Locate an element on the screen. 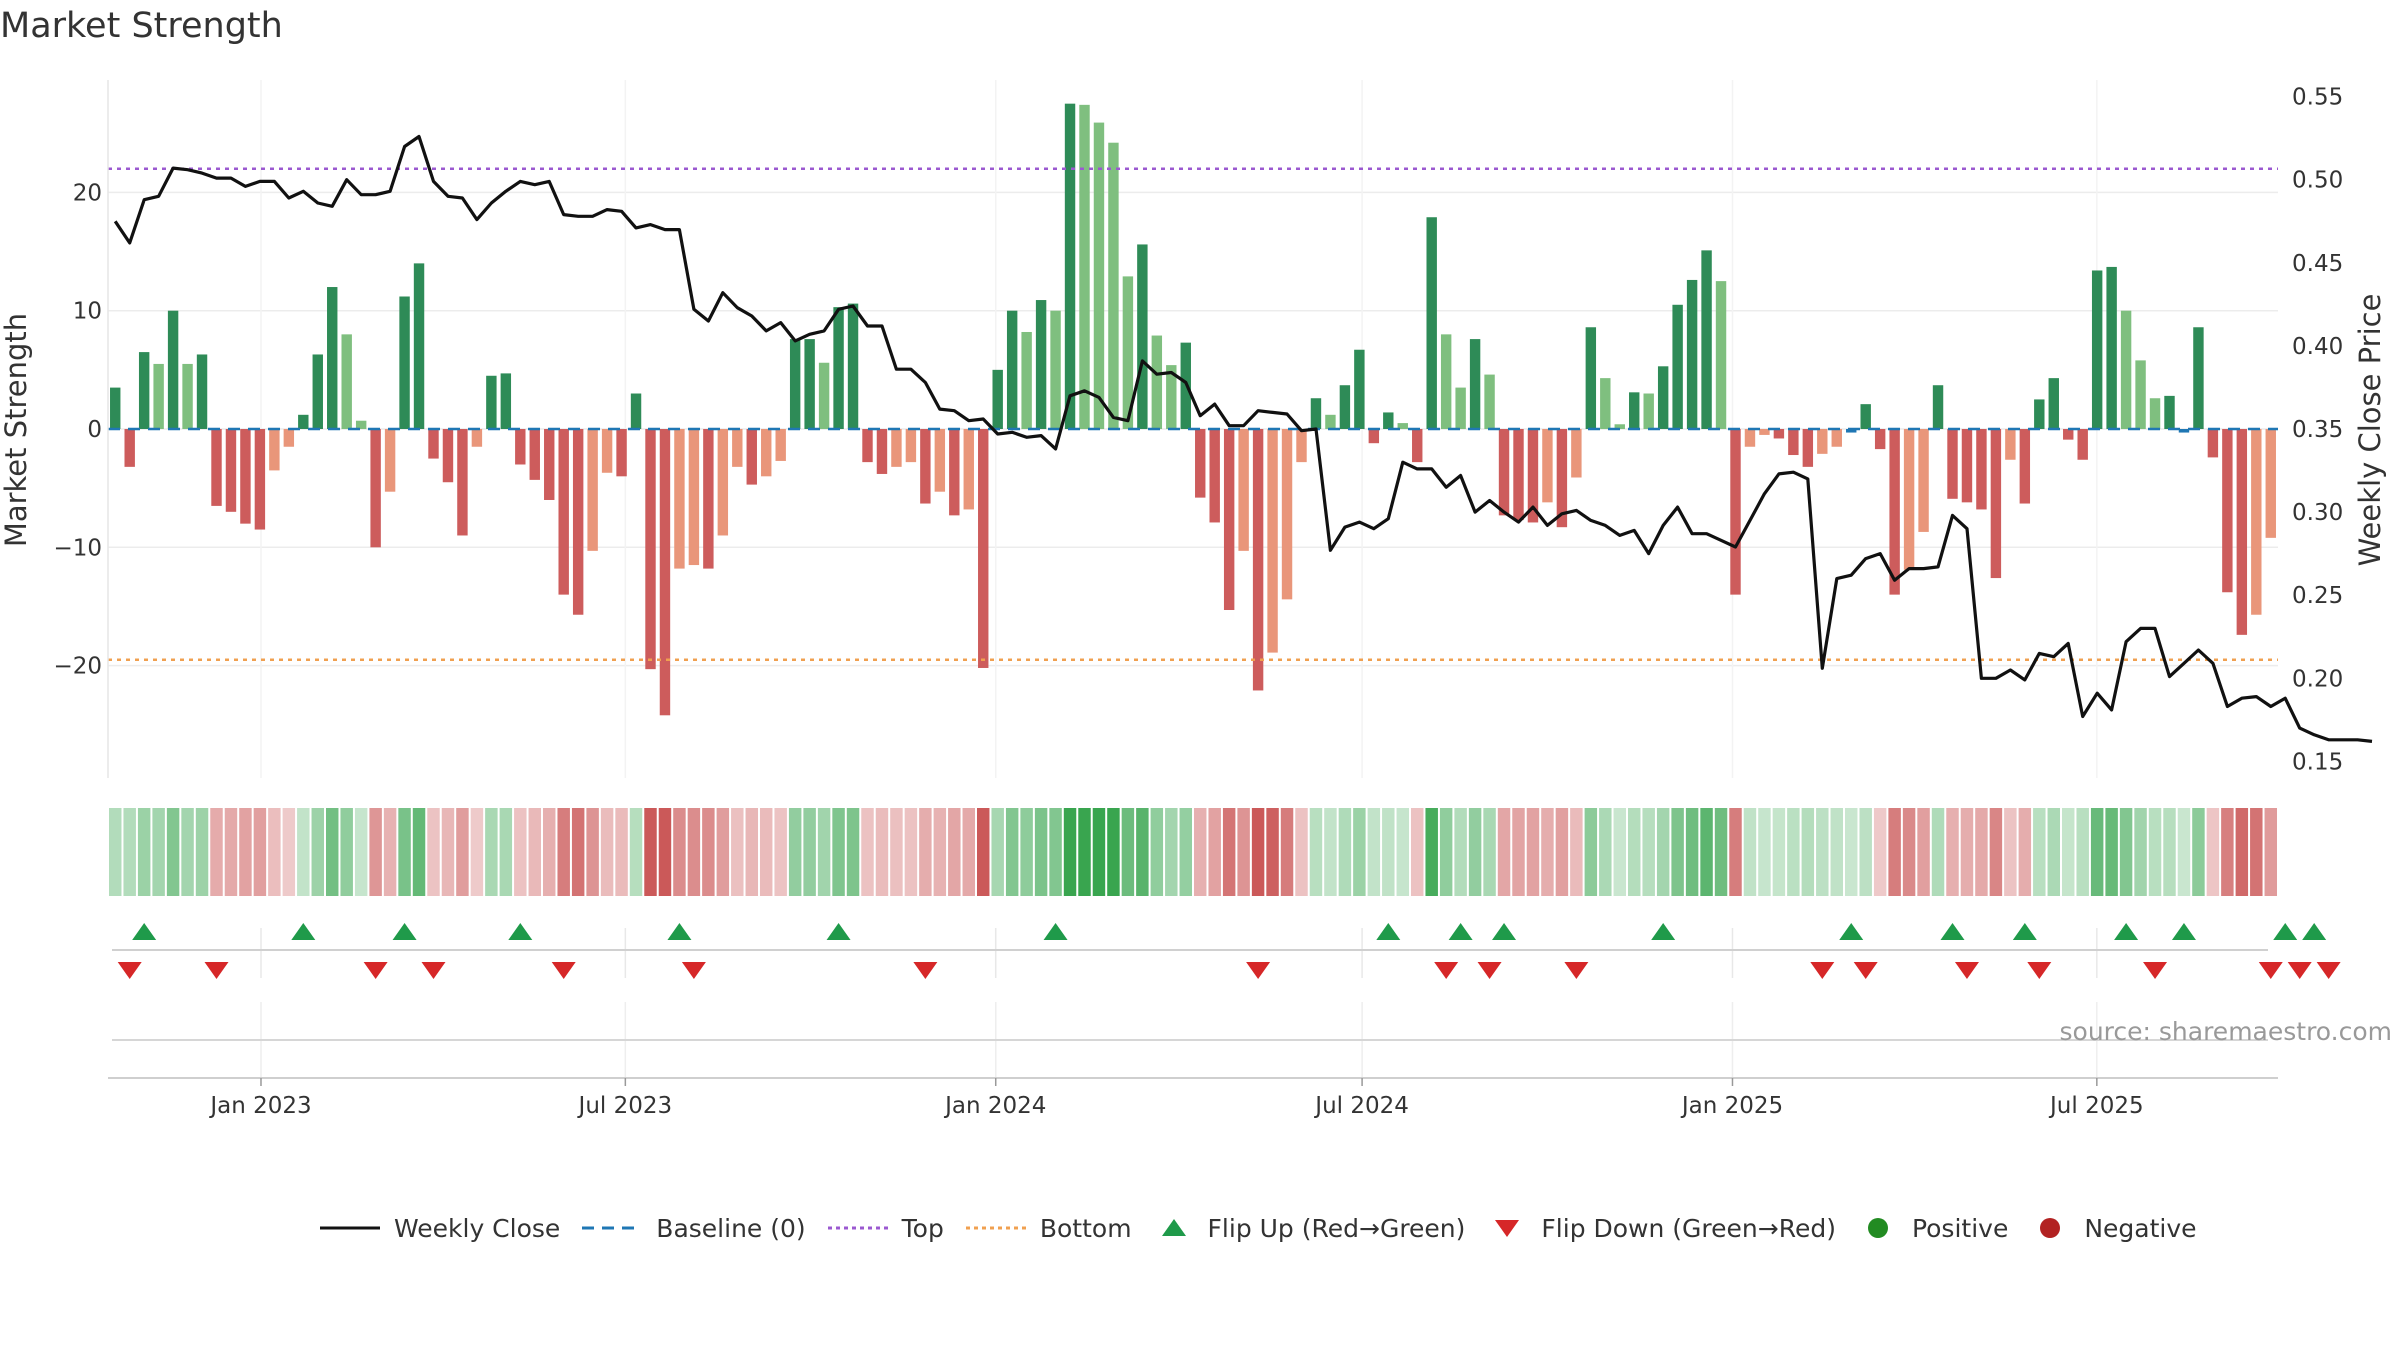  y2-tick-label: 0.35 is located at coordinates (2317, 430).